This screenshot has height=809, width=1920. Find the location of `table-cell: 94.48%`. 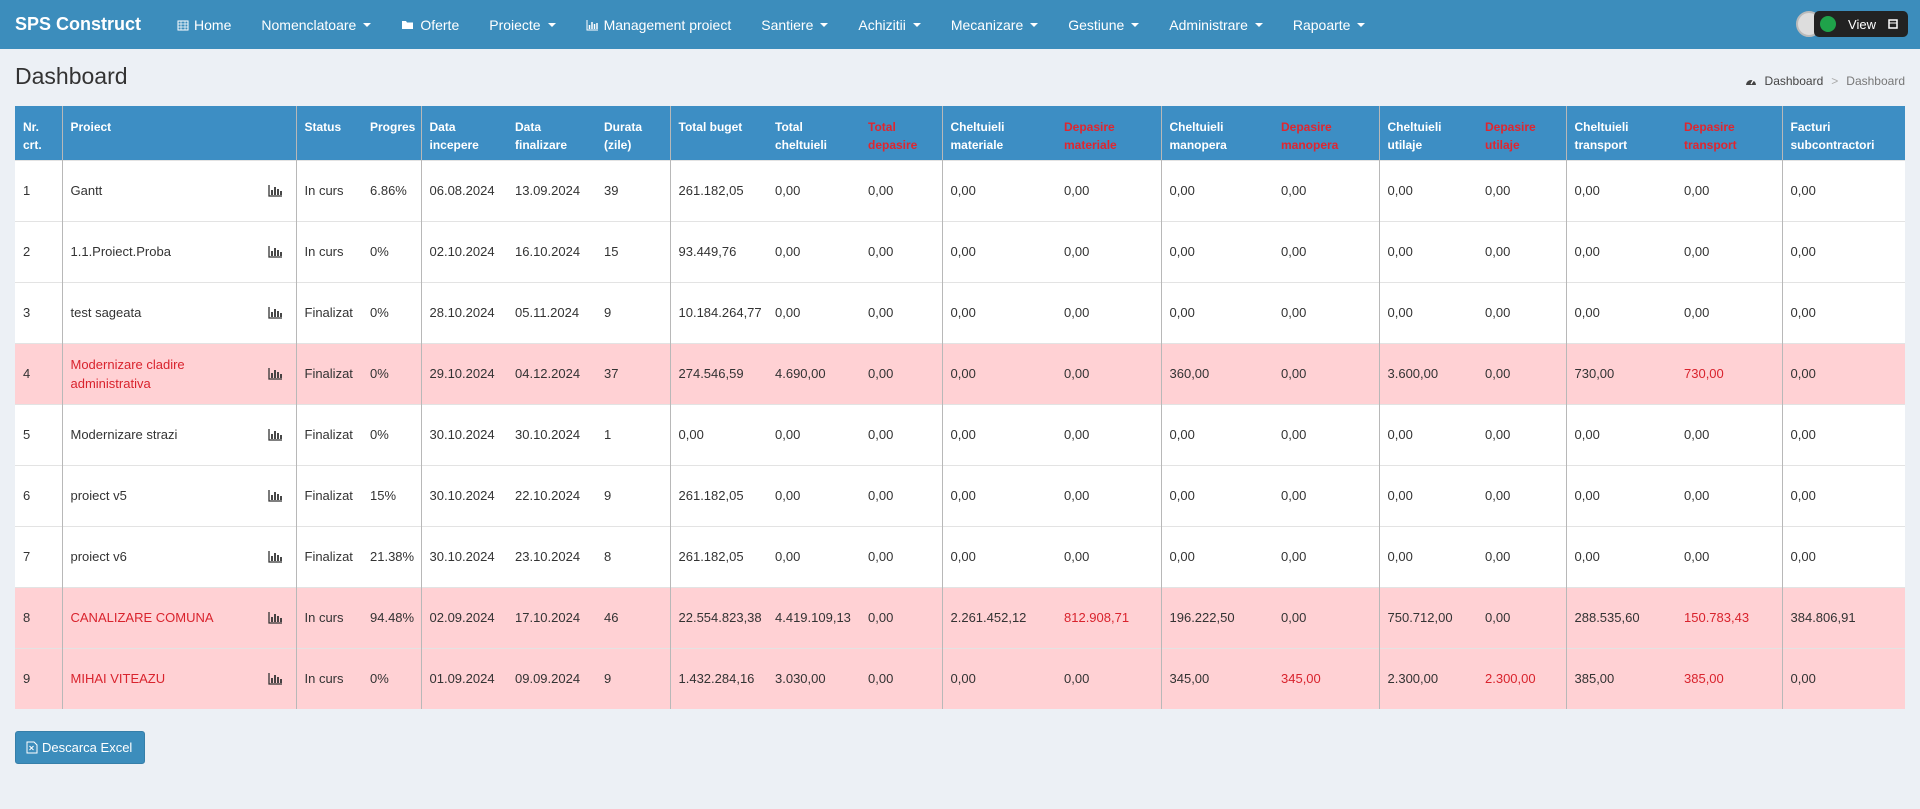

table-cell: 94.48% is located at coordinates (391, 617).